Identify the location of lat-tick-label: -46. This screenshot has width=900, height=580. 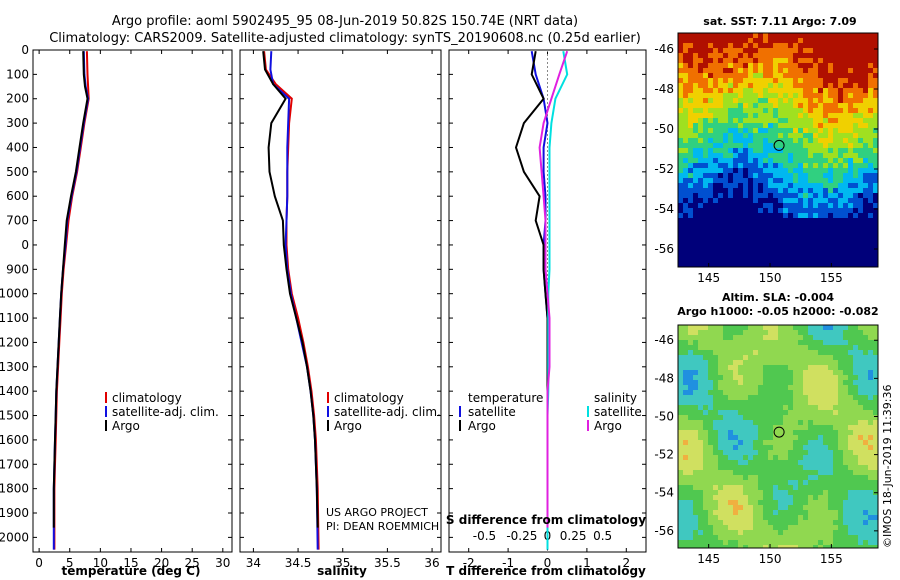
(664, 340).